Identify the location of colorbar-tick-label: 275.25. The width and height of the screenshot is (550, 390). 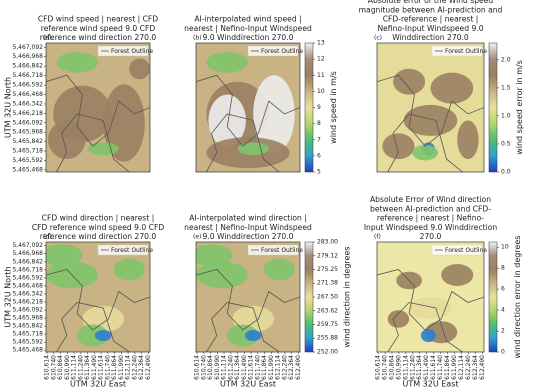
(327, 269).